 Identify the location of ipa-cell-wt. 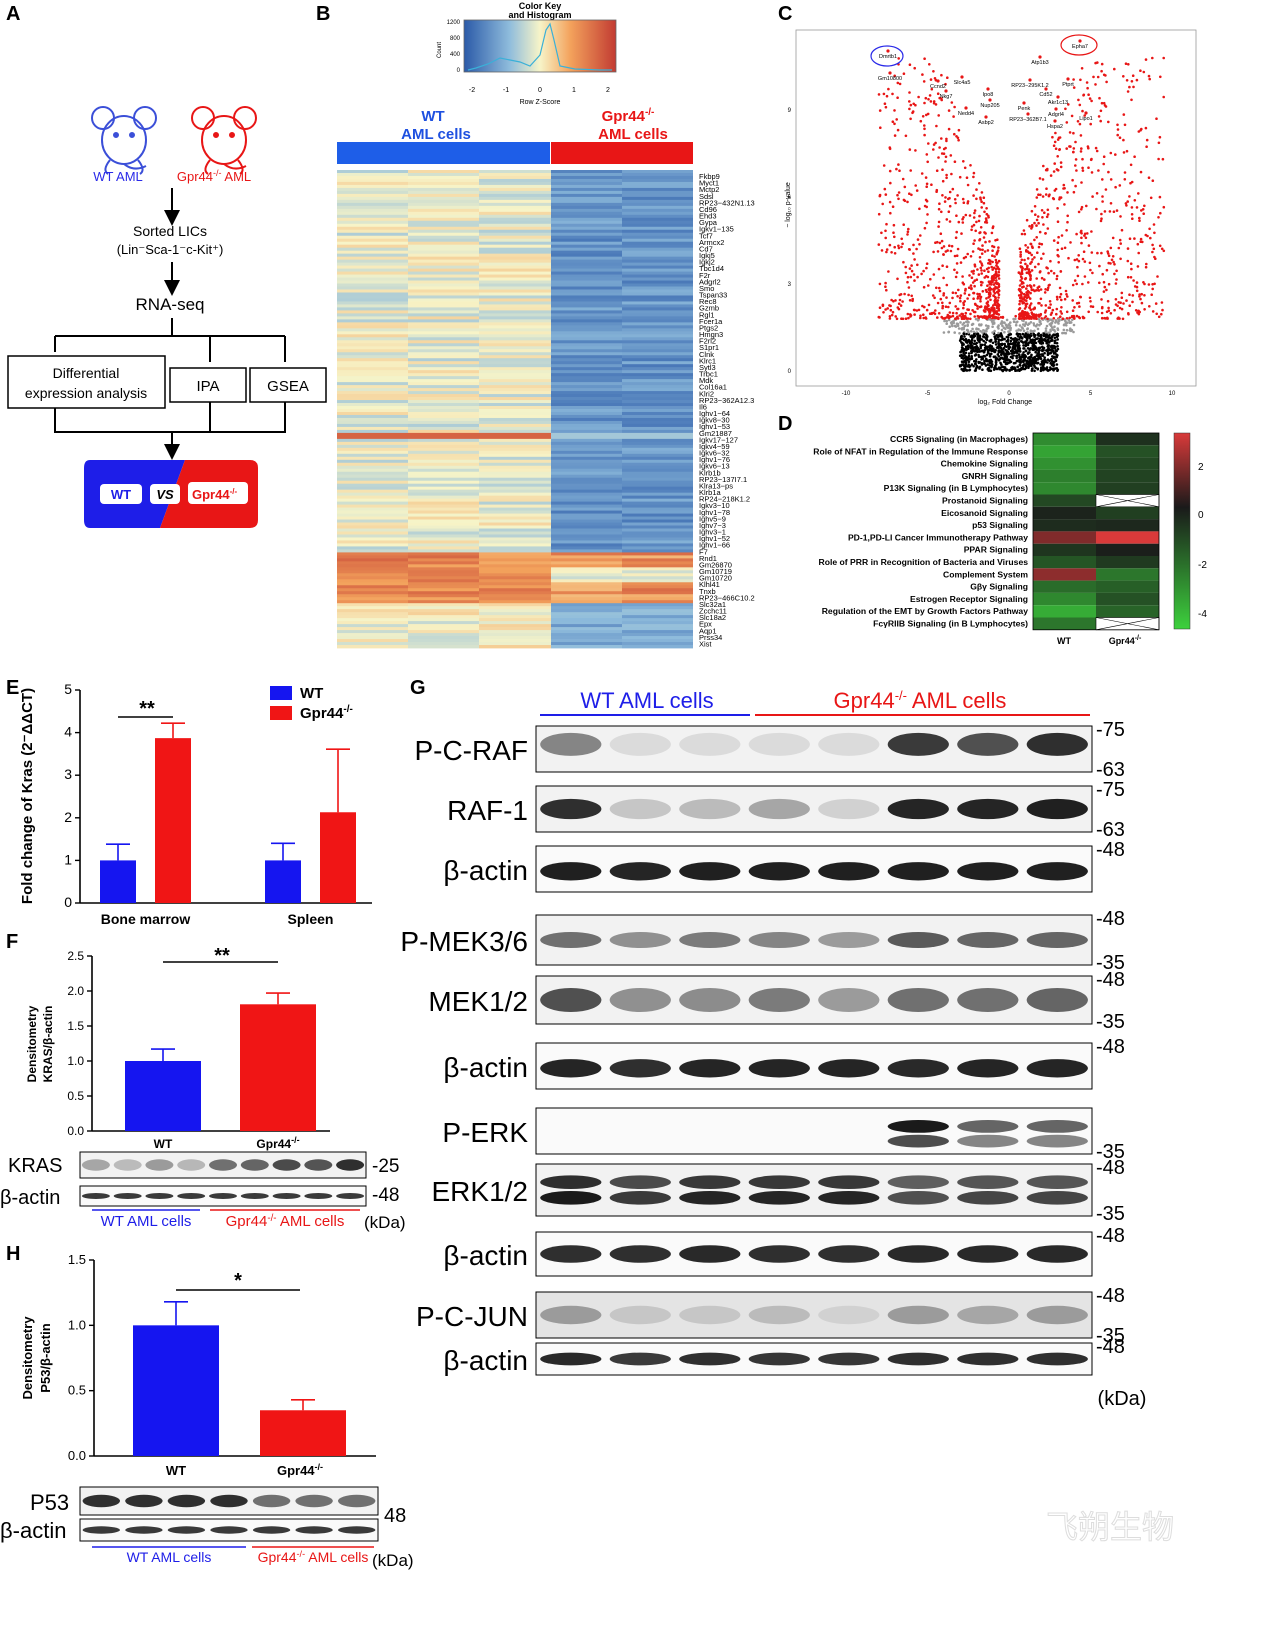
(1064, 476).